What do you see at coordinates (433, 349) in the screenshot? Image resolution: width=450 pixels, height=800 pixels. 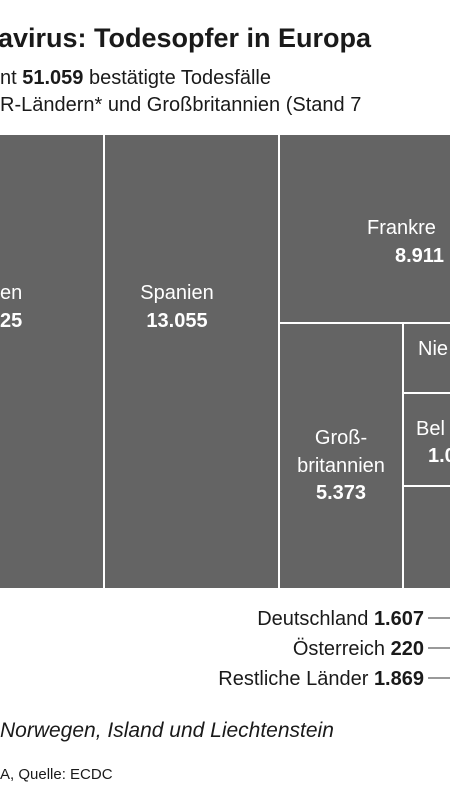 I see `tile-label: Nie` at bounding box center [433, 349].